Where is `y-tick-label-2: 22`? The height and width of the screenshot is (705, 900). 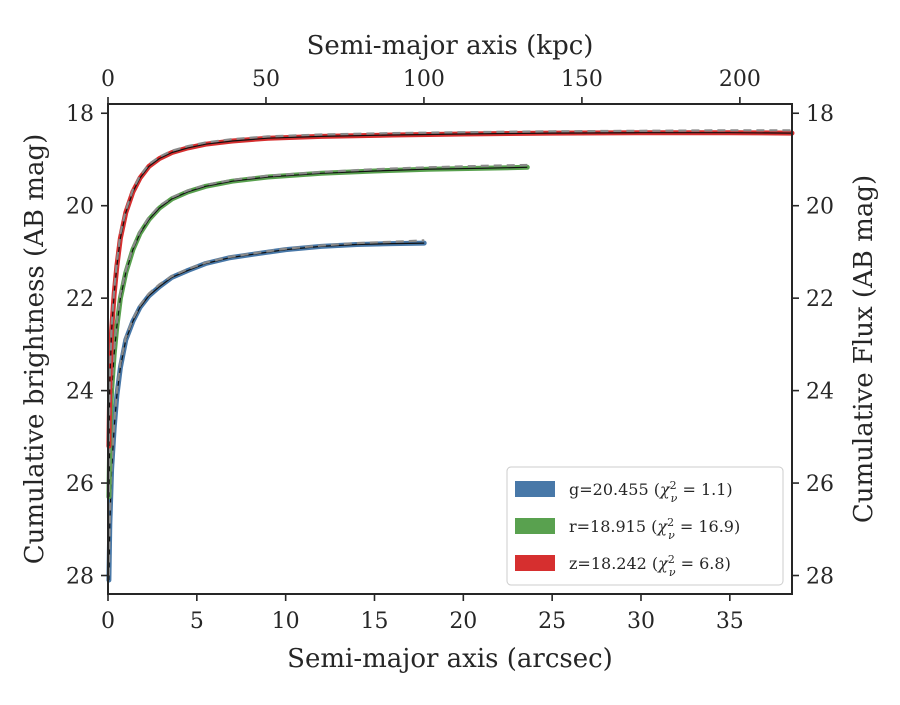 y-tick-label-2: 22 is located at coordinates (80, 299).